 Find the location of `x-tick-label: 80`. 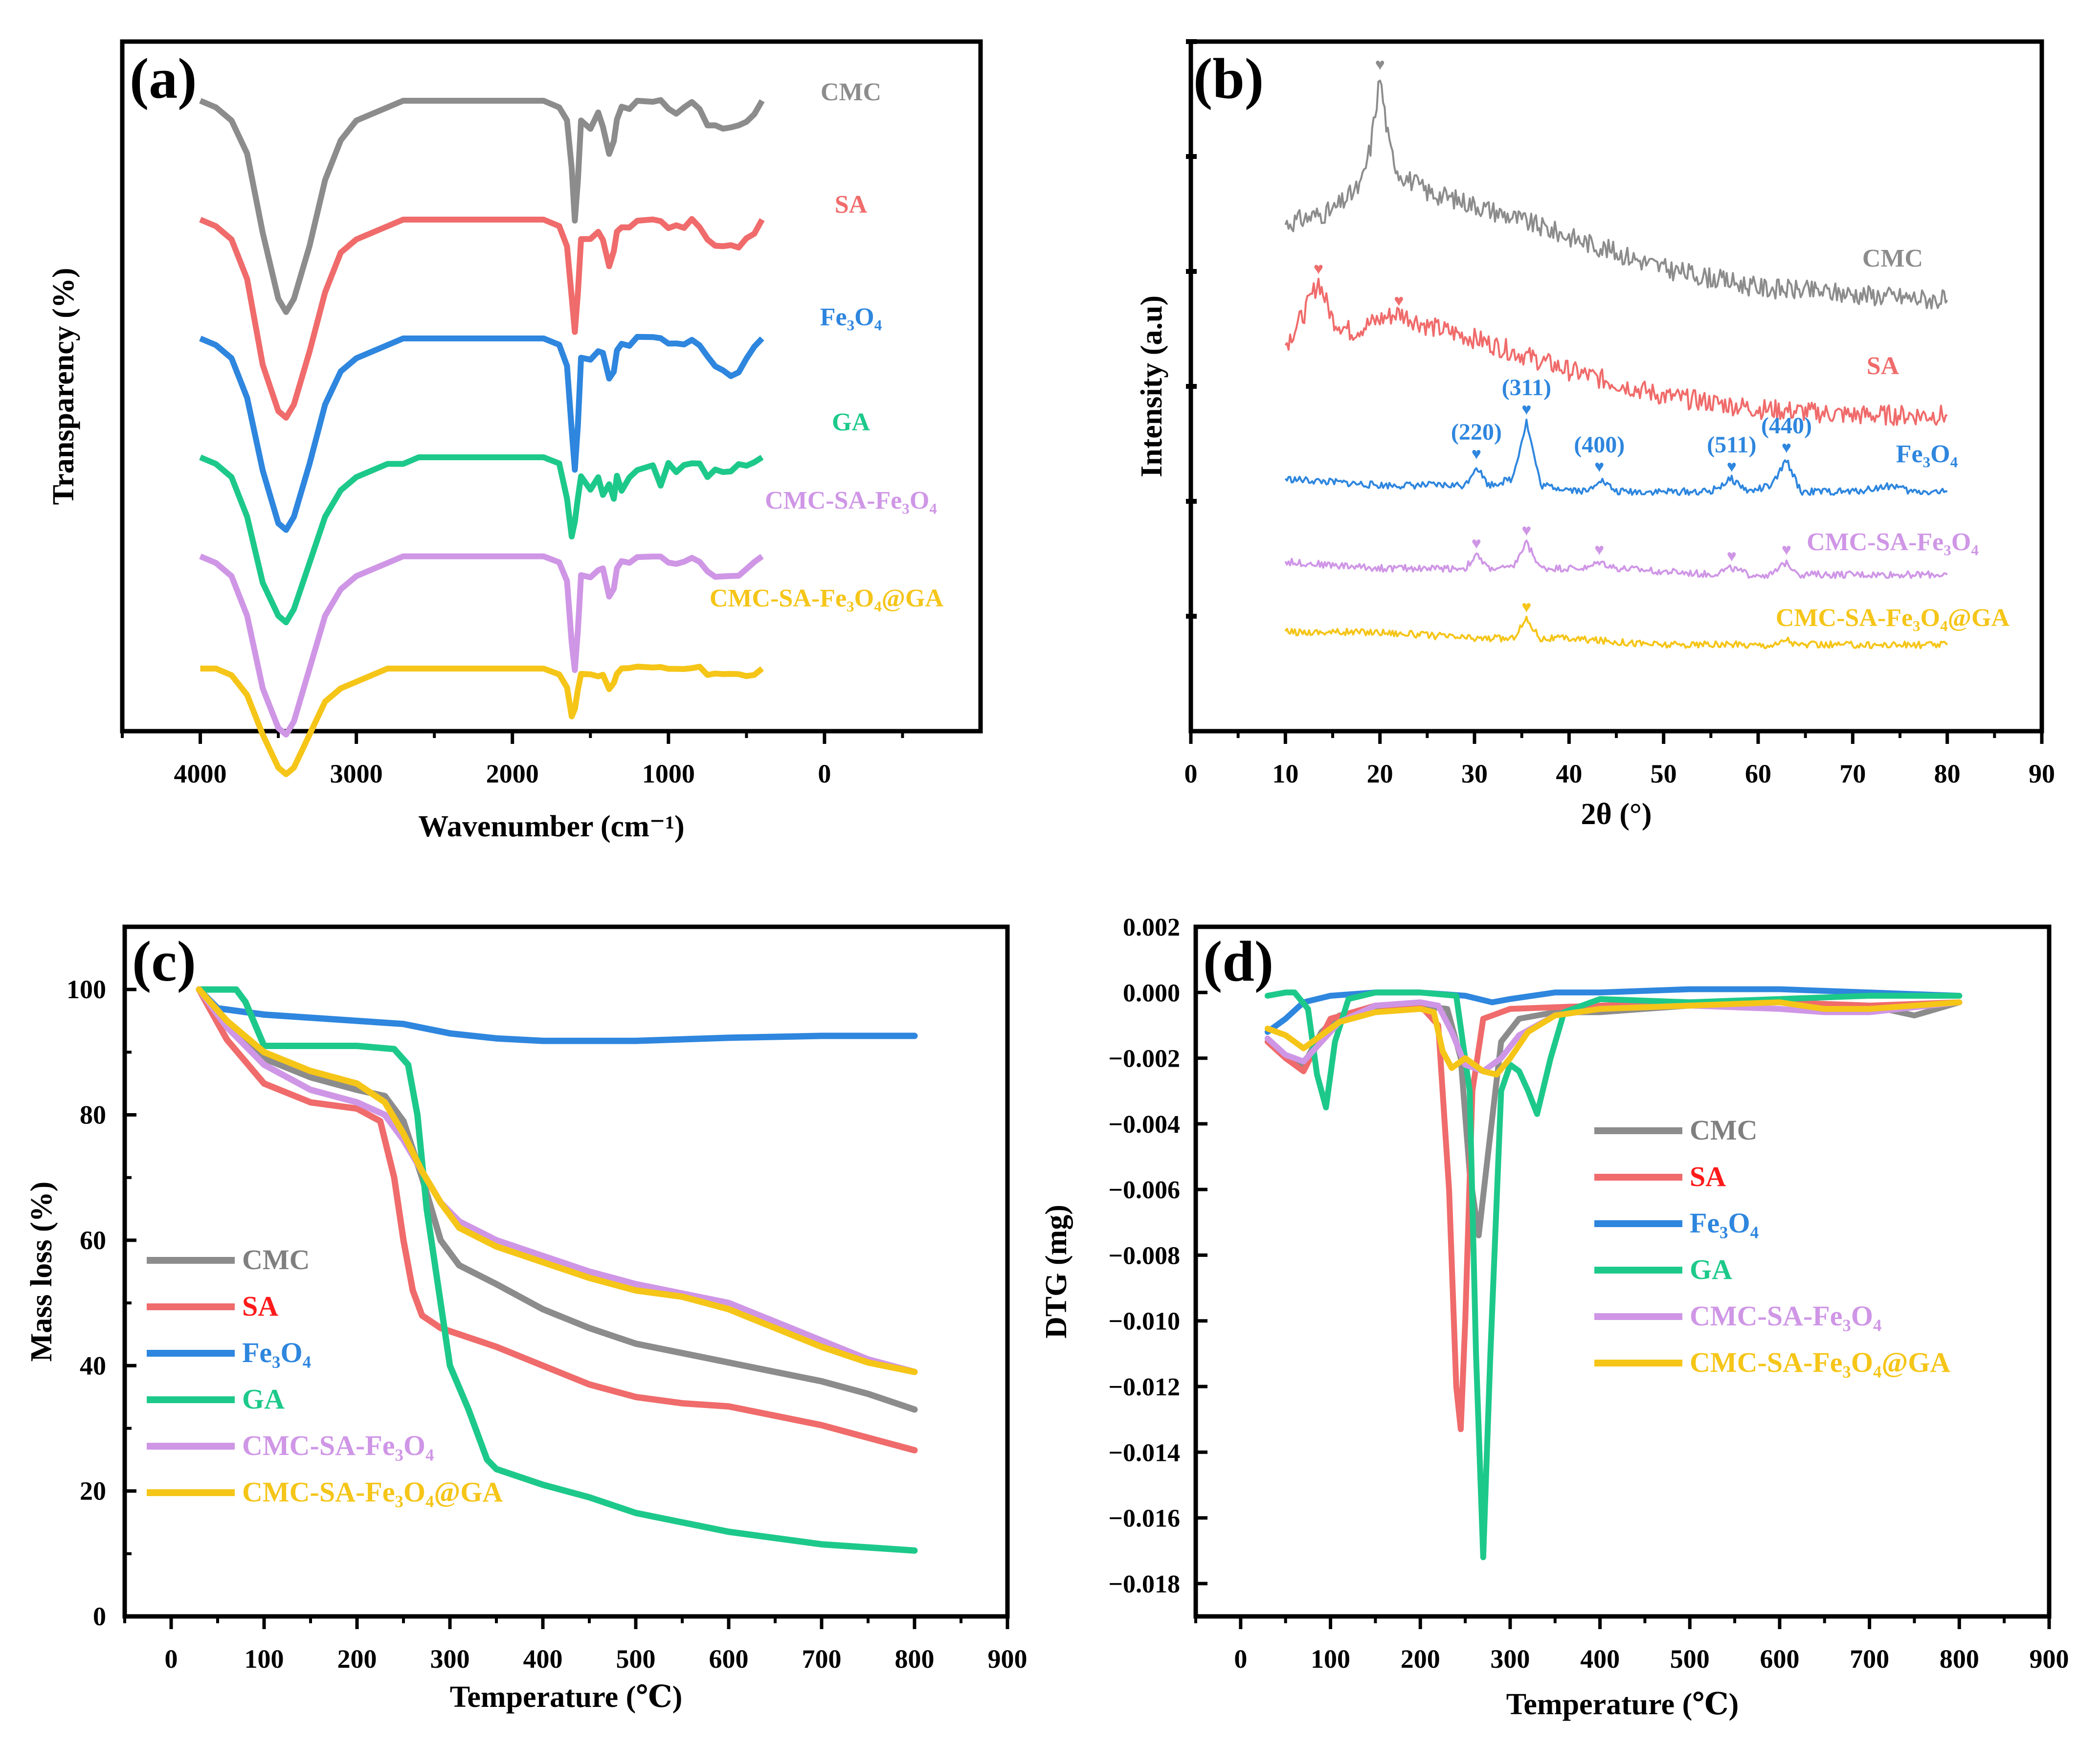

x-tick-label: 80 is located at coordinates (1948, 773).